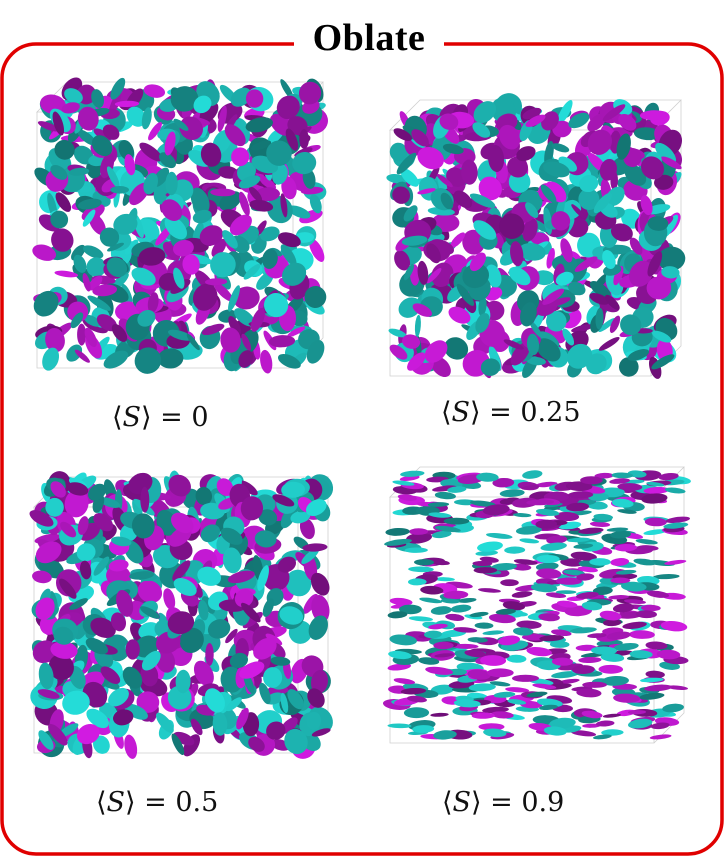 This screenshot has height=858, width=725. What do you see at coordinates (542, 802) in the screenshot?
I see `order-value: 0.9` at bounding box center [542, 802].